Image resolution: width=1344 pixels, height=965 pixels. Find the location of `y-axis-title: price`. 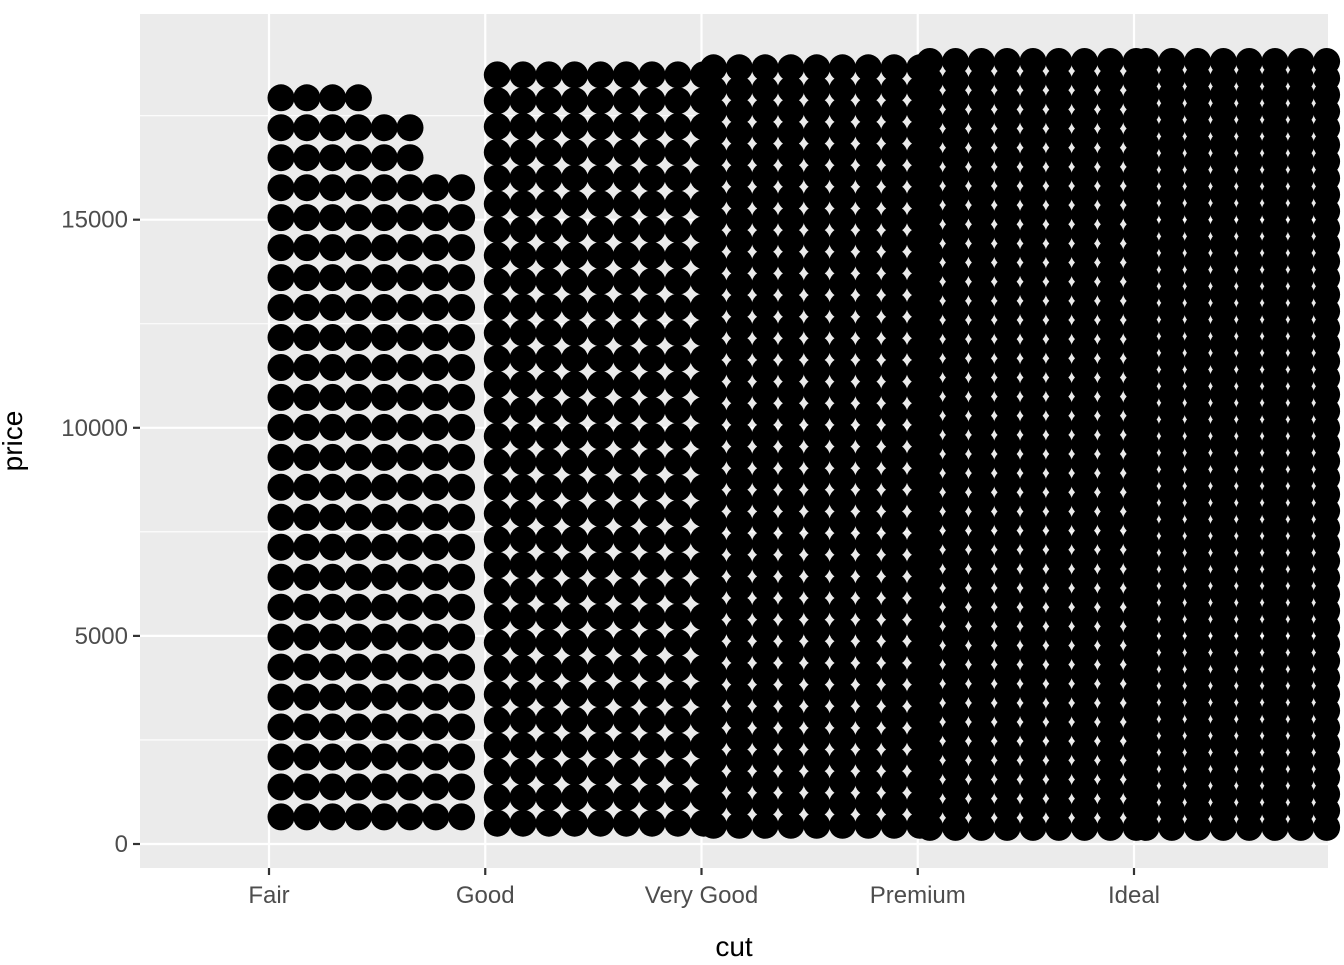

y-axis-title: price is located at coordinates (14, 441).